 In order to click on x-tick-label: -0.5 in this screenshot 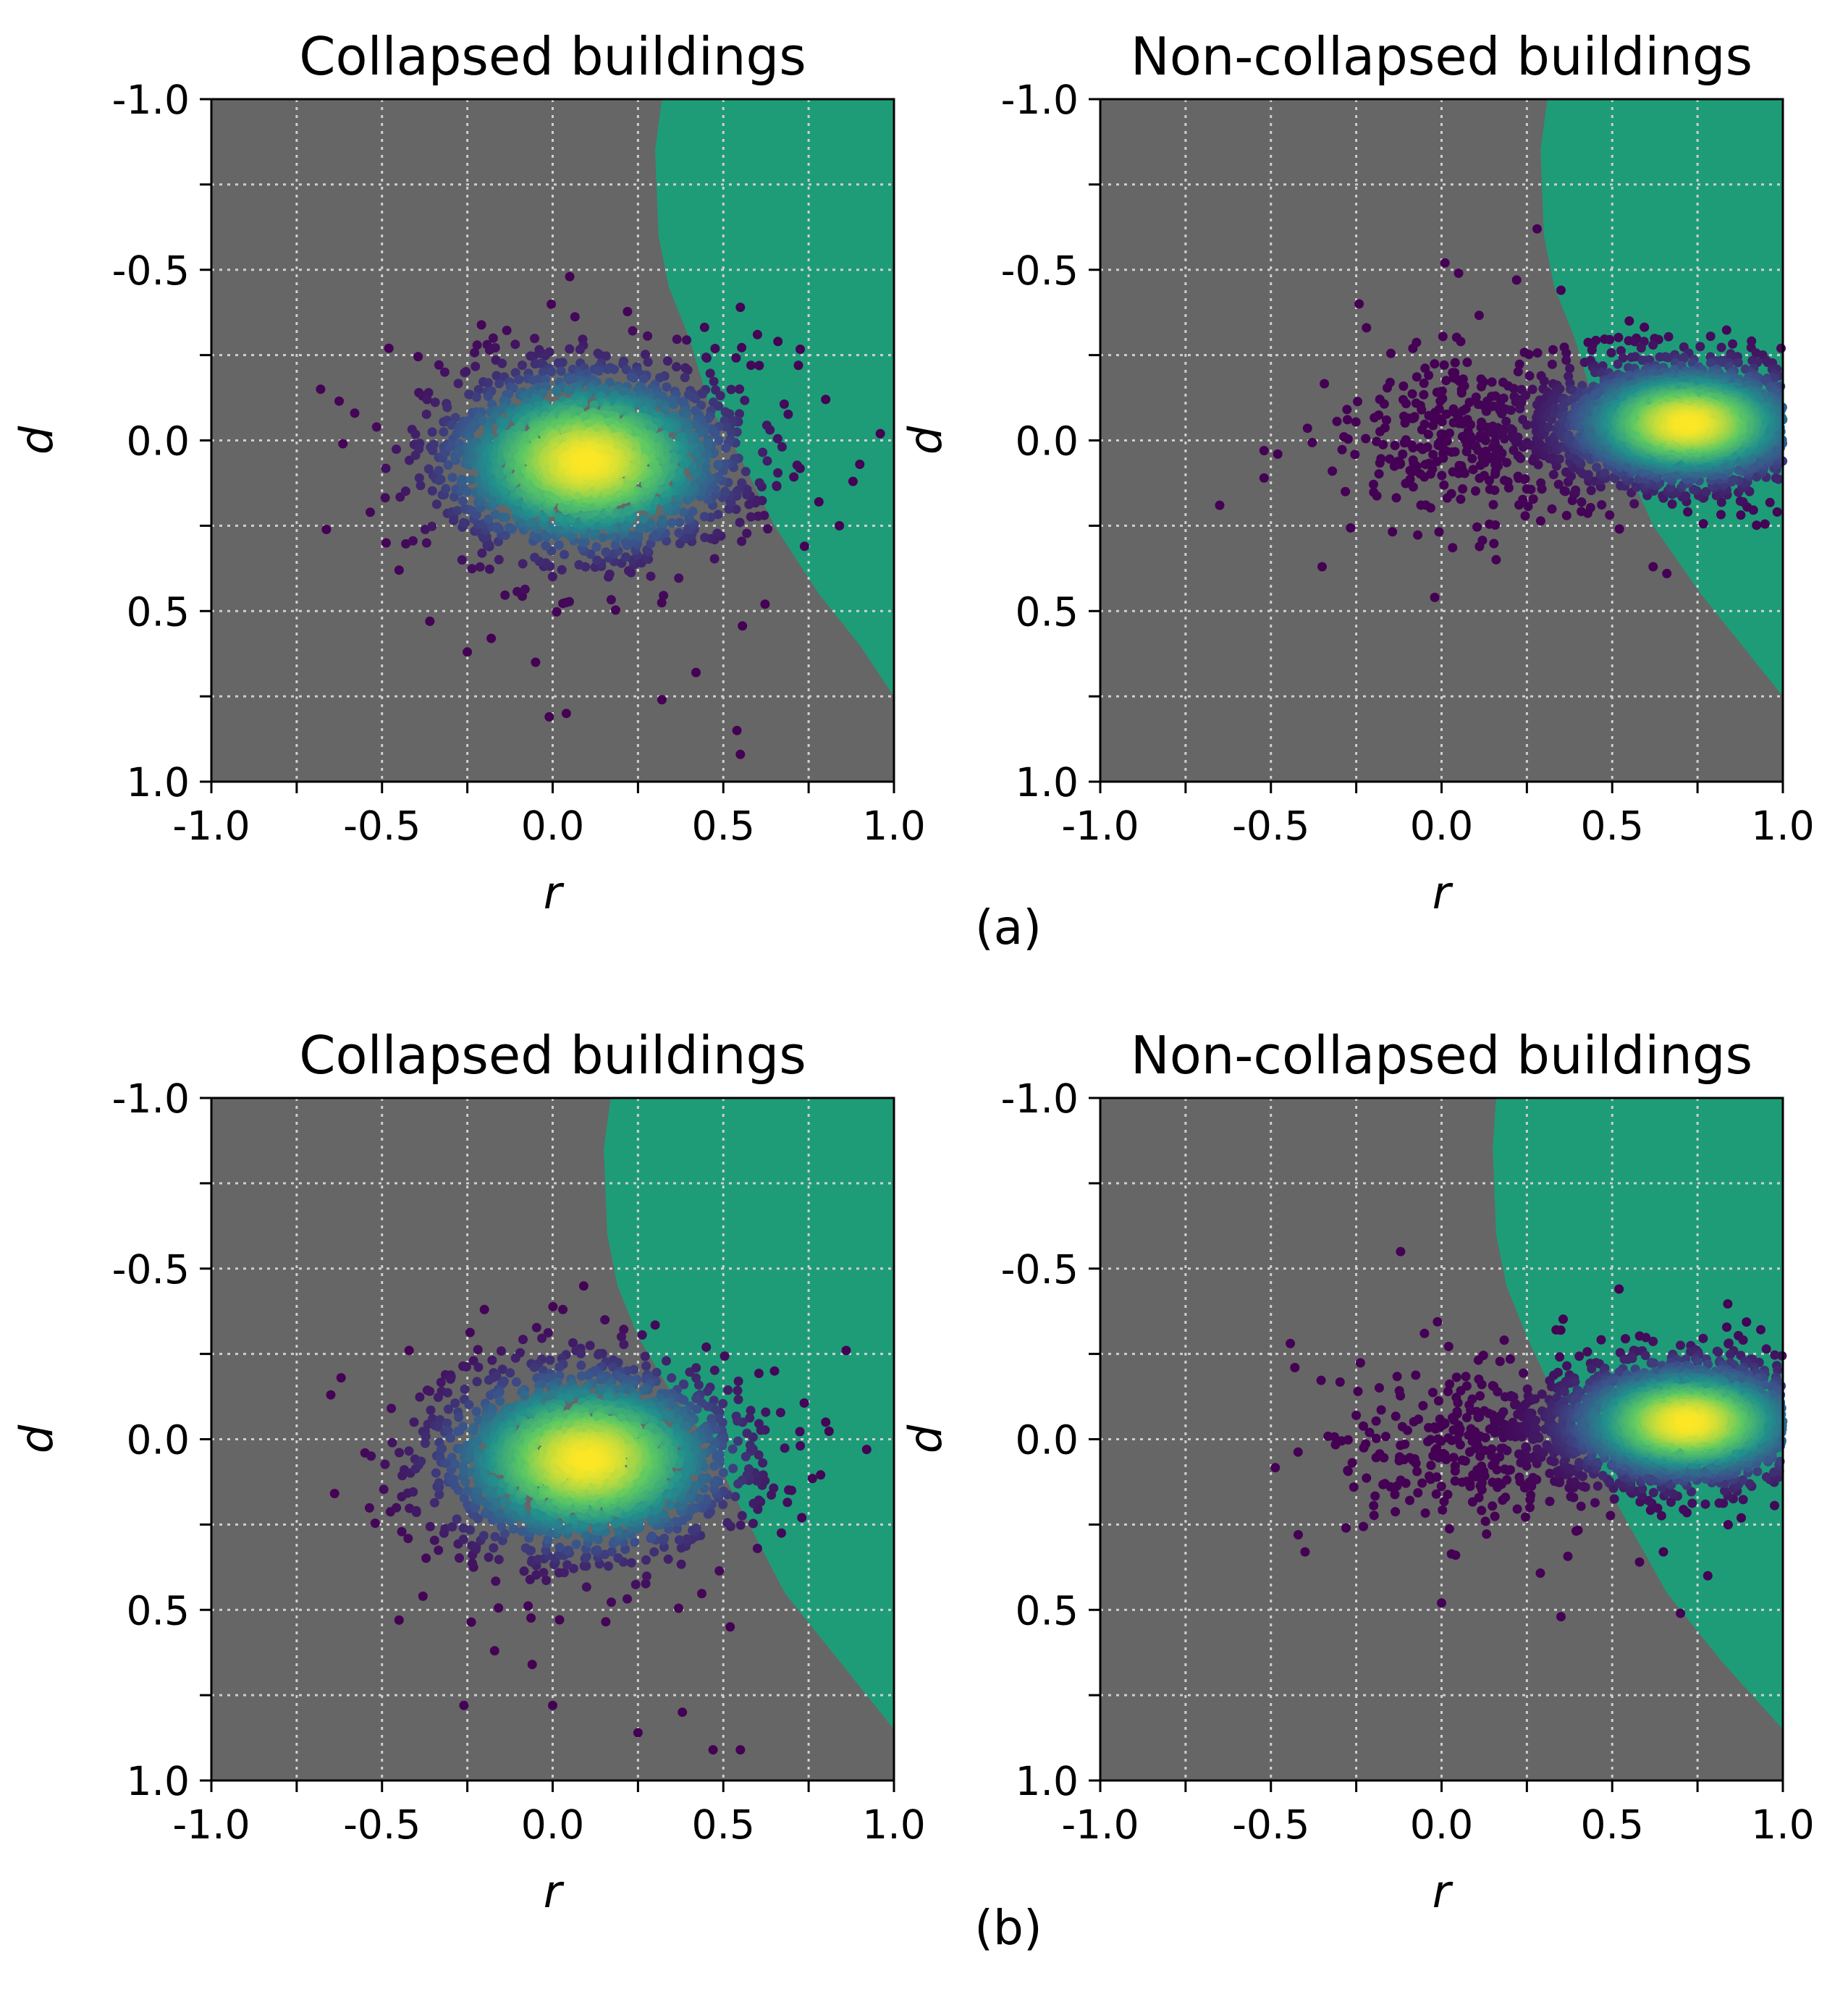, I will do `click(382, 826)`.